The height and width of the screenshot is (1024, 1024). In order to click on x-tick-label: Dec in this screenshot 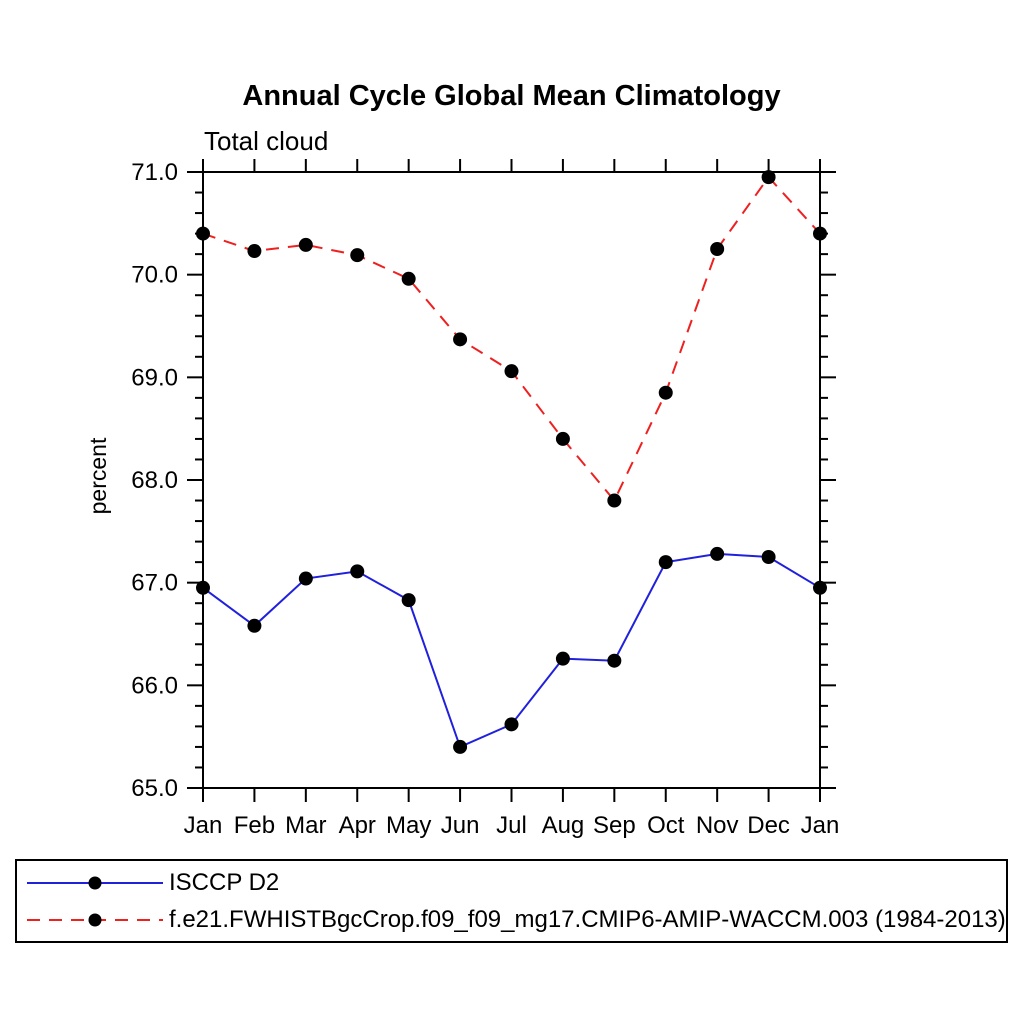, I will do `click(768, 825)`.